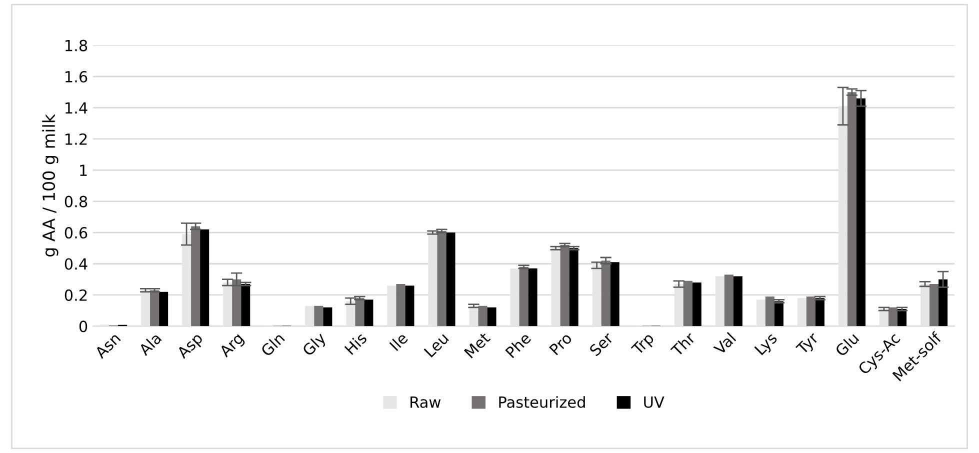  Describe the element at coordinates (847, 344) in the screenshot. I see `x-tick-label: Glu` at that location.